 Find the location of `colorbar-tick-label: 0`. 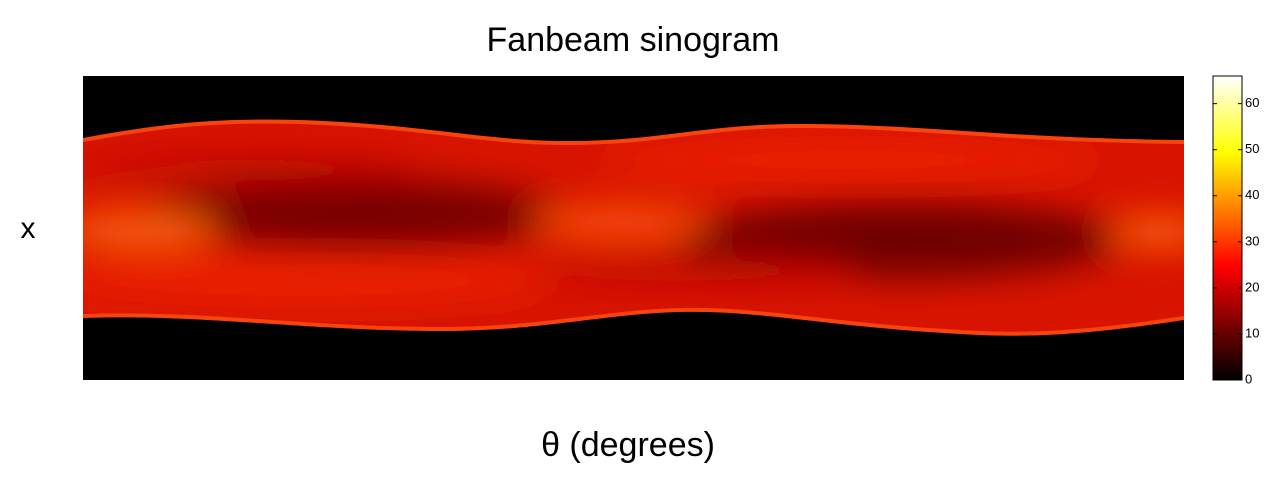

colorbar-tick-label: 0 is located at coordinates (1248, 378).